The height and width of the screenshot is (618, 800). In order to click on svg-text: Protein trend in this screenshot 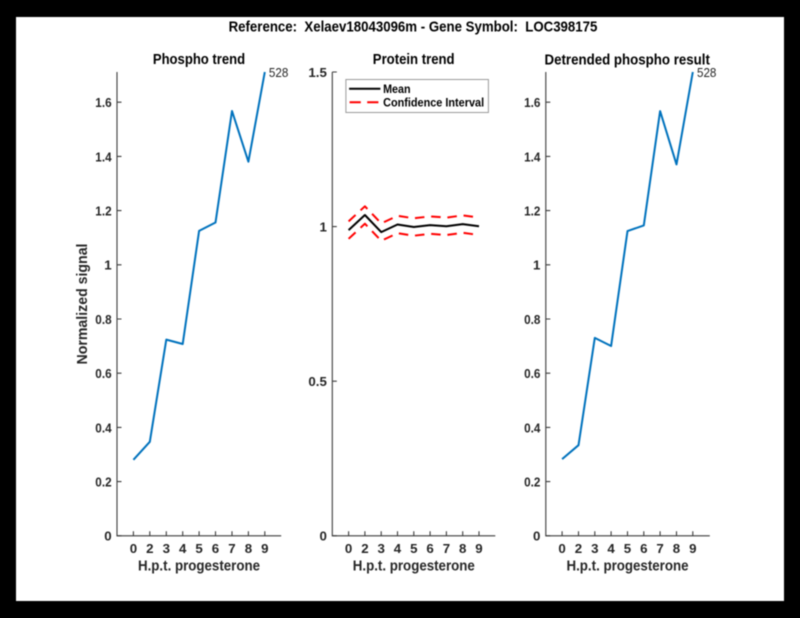, I will do `click(414, 60)`.